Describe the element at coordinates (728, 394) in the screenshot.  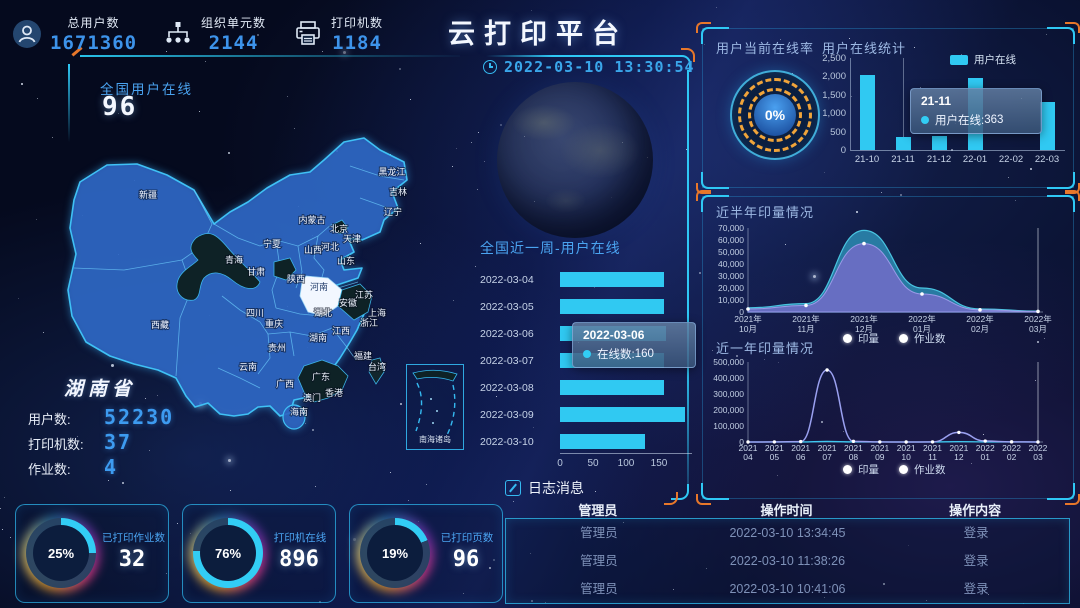
I see `year-y-label: 300,000` at that location.